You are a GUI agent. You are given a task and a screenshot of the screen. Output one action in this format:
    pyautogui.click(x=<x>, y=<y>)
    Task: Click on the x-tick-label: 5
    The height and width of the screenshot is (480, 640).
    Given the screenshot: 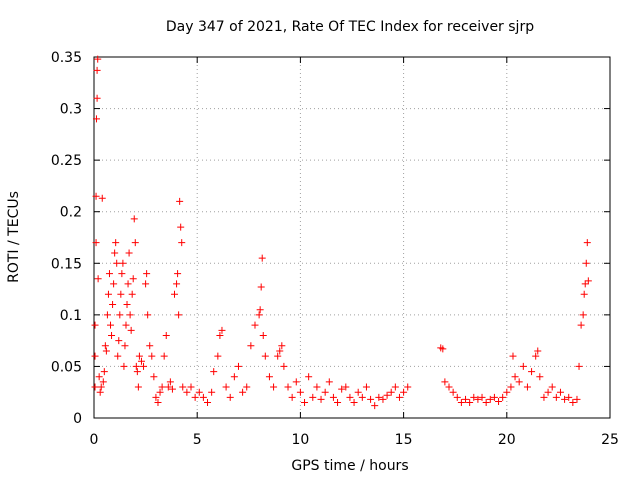 What is the action you would take?
    pyautogui.click(x=197, y=440)
    